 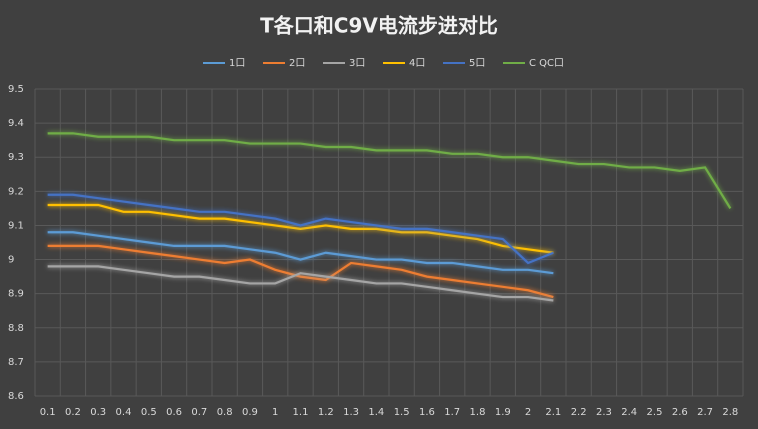 What do you see at coordinates (16, 157) in the screenshot?
I see `y-tick-label: 9.3` at bounding box center [16, 157].